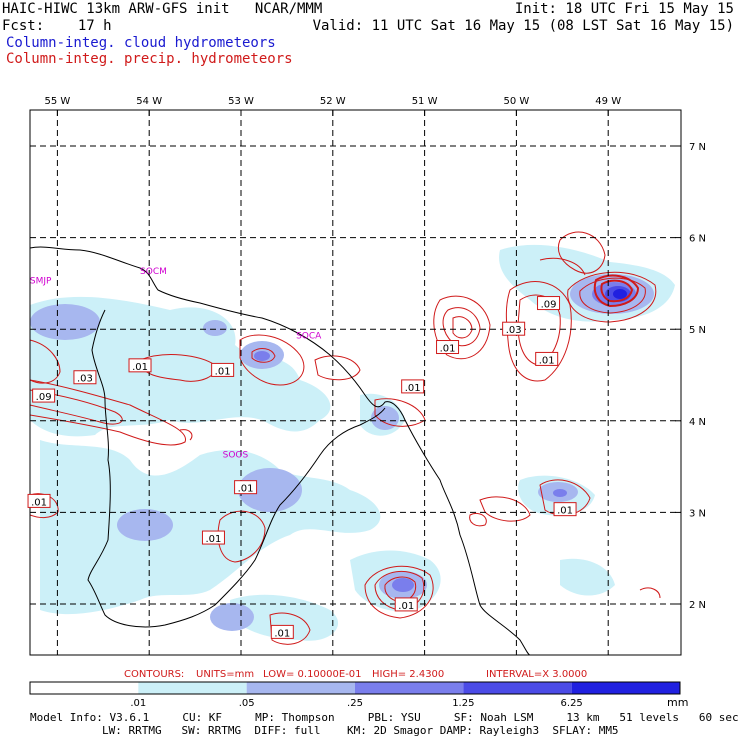  Describe the element at coordinates (153, 272) in the screenshot. I see `station-label: SOCM` at that location.